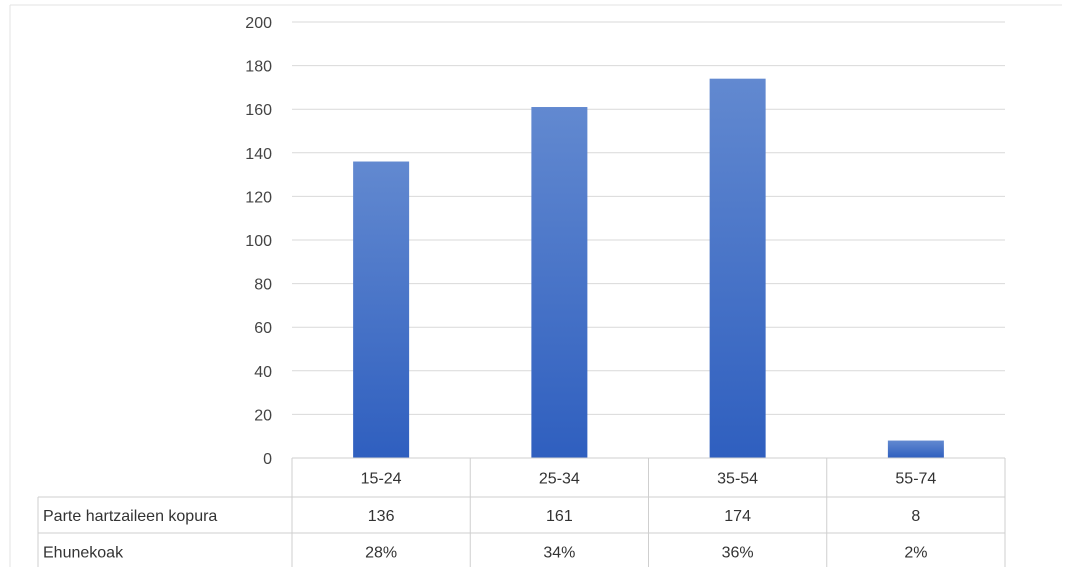  What do you see at coordinates (267, 459) in the screenshot?
I see `y-tick-label: 0` at bounding box center [267, 459].